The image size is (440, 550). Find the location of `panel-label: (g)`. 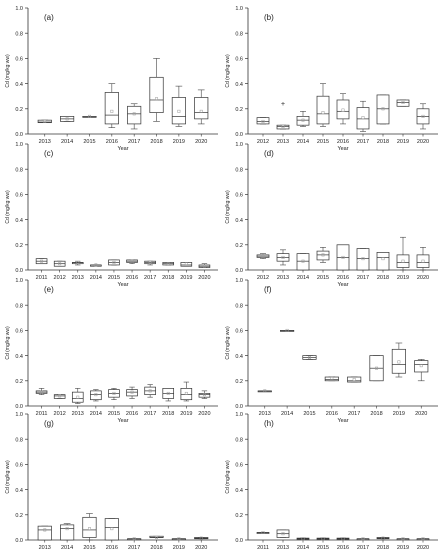

panel-label: (g) is located at coordinates (49, 423).